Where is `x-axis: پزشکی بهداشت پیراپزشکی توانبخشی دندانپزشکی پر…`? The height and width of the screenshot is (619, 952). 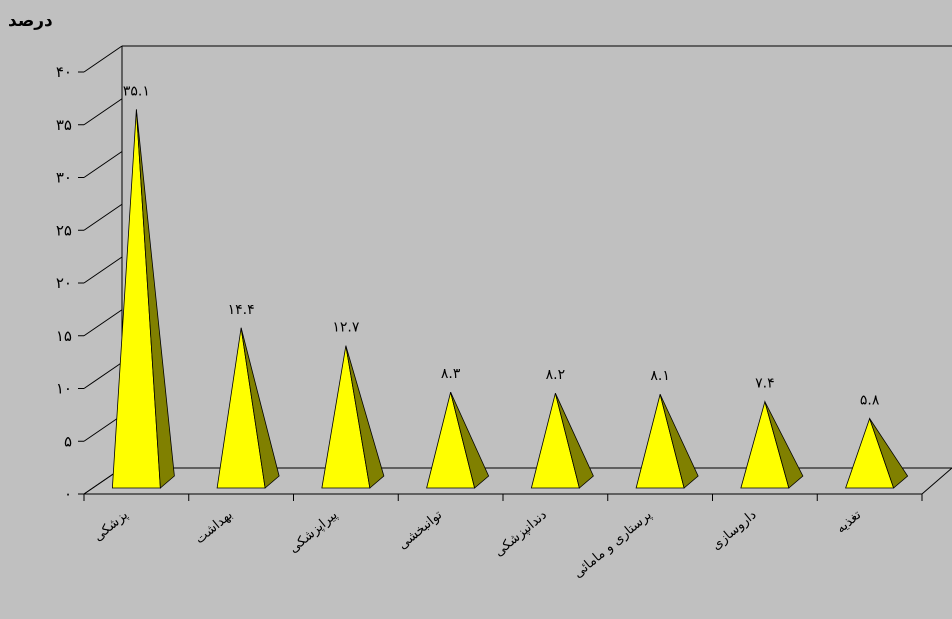
x-axis: پزشکی بهداشت پیراپزشکی توانبخشی دندانپزشکی پر… is located at coordinates (503, 537).